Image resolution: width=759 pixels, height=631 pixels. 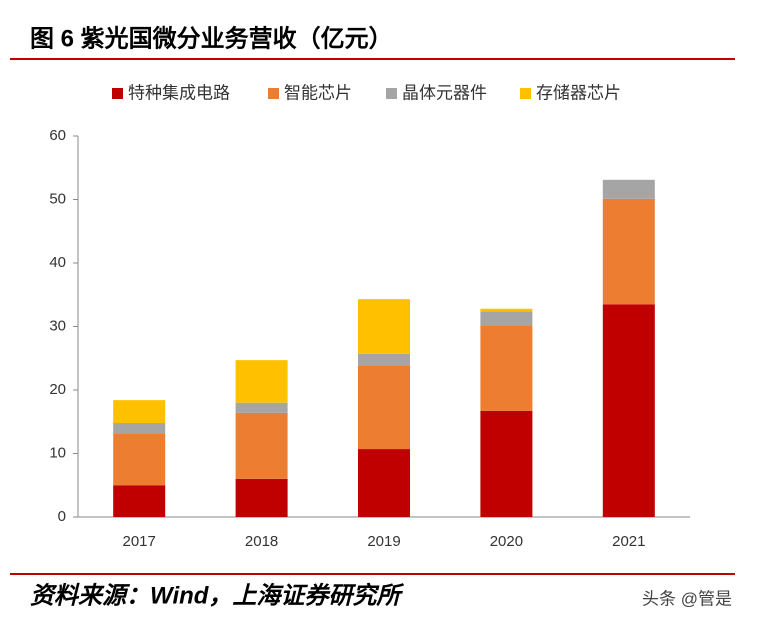 What do you see at coordinates (261, 541) in the screenshot?
I see `x-tick-label: 2018` at bounding box center [261, 541].